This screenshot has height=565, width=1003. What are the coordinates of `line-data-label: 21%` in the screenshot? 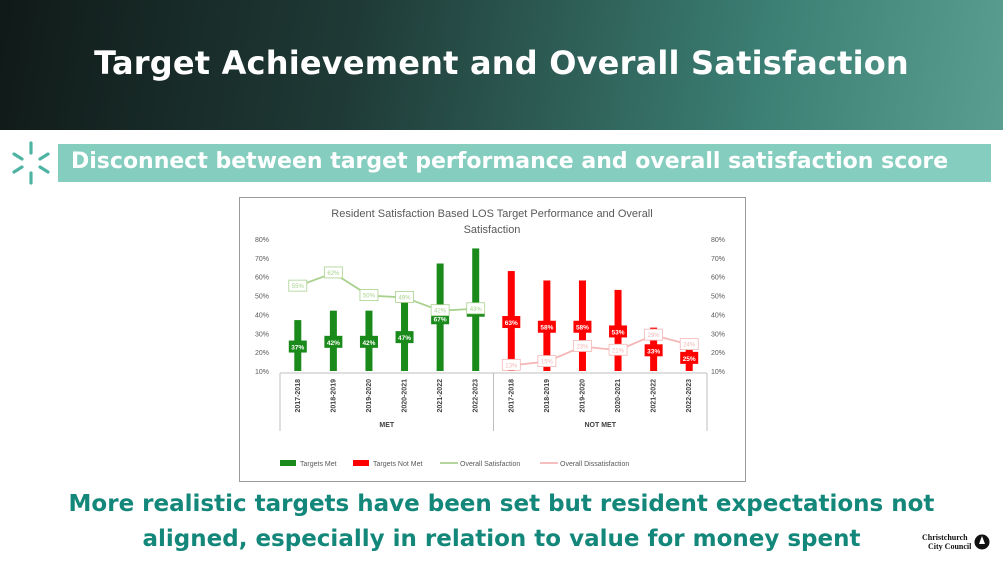 It's located at (618, 351).